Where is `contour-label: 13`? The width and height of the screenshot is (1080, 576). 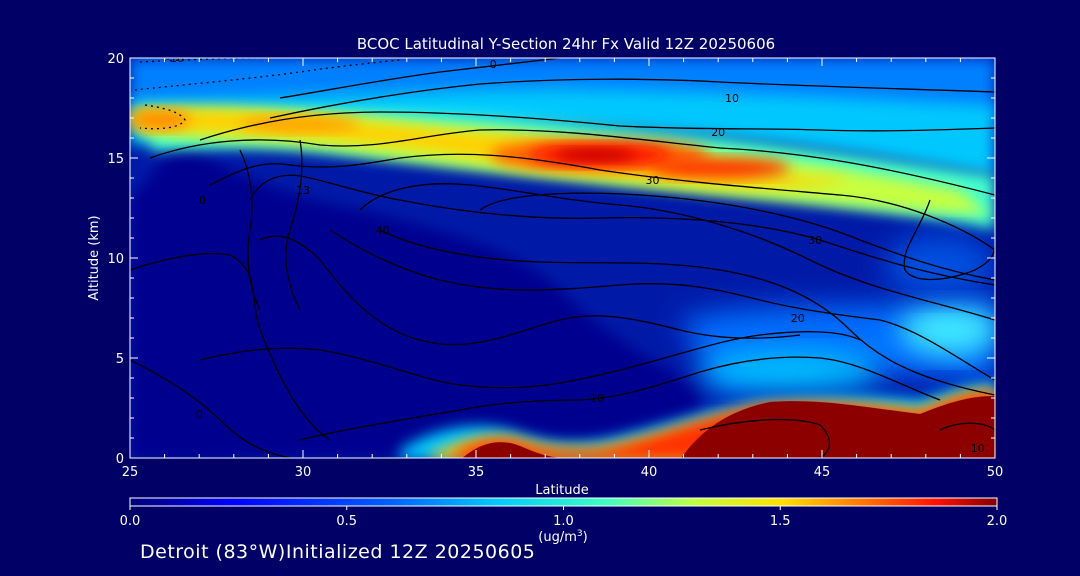 contour-label: 13 is located at coordinates (303, 190).